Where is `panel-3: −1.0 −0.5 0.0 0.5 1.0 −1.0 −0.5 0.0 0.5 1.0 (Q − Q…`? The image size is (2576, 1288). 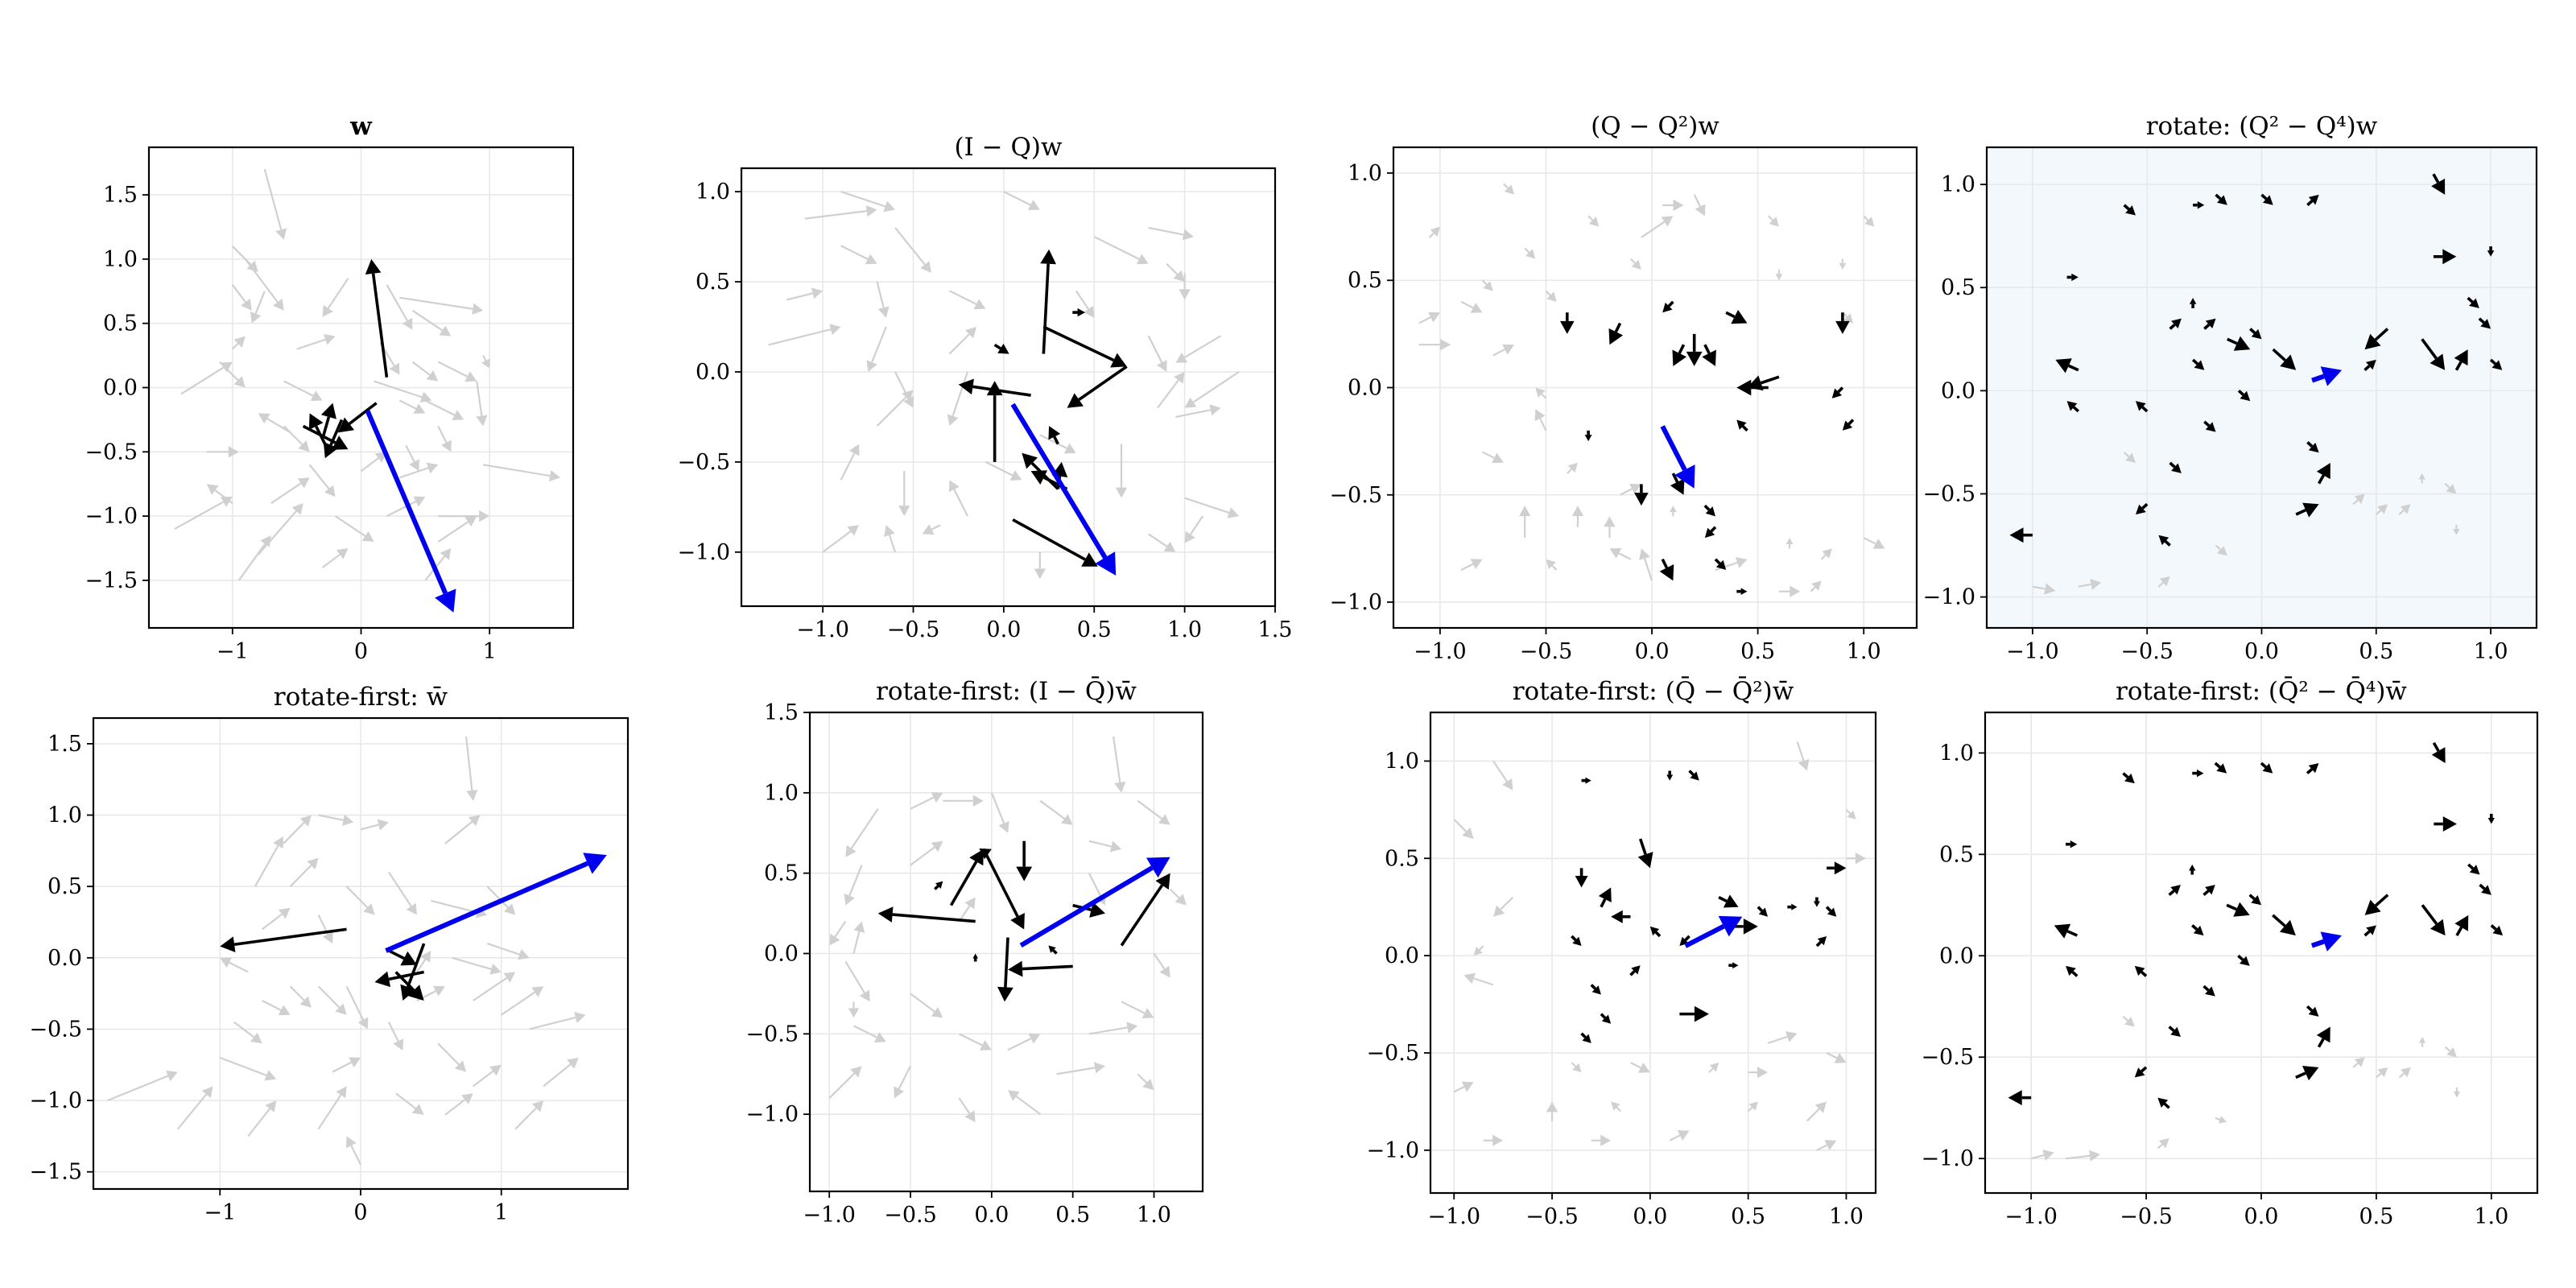
panel-3: −1.0 −0.5 0.0 0.5 1.0 −1.0 −0.5 0.0 0.5 1.0 (Q − Q… is located at coordinates (1623, 388).